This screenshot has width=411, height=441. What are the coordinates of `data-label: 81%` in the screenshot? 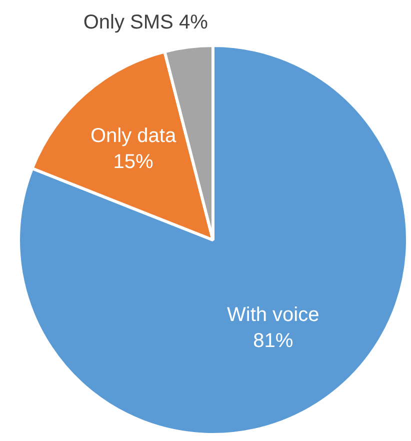 It's located at (273, 341).